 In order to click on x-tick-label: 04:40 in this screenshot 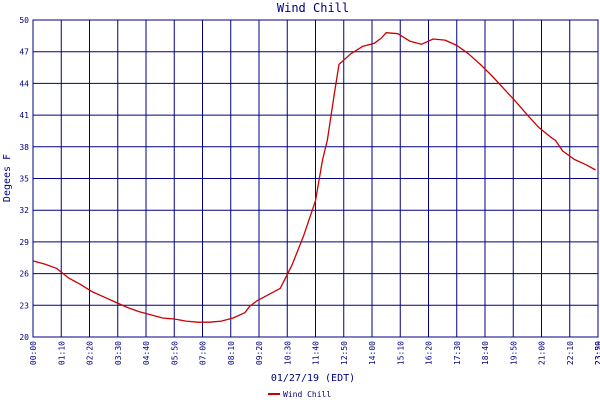, I will do `click(146, 353)`.